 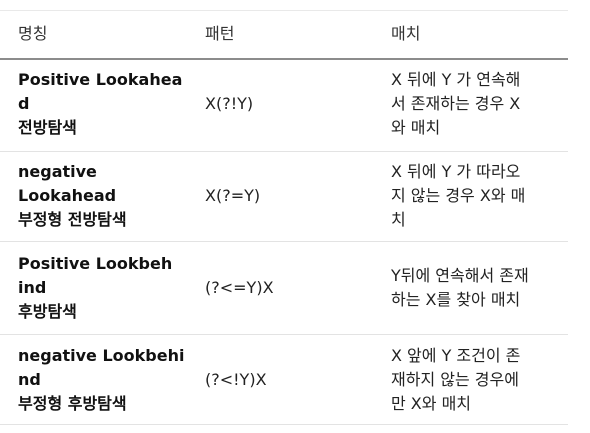 I want to click on match-line: X 앞에 Y 조건이 존, so click(x=456, y=355).